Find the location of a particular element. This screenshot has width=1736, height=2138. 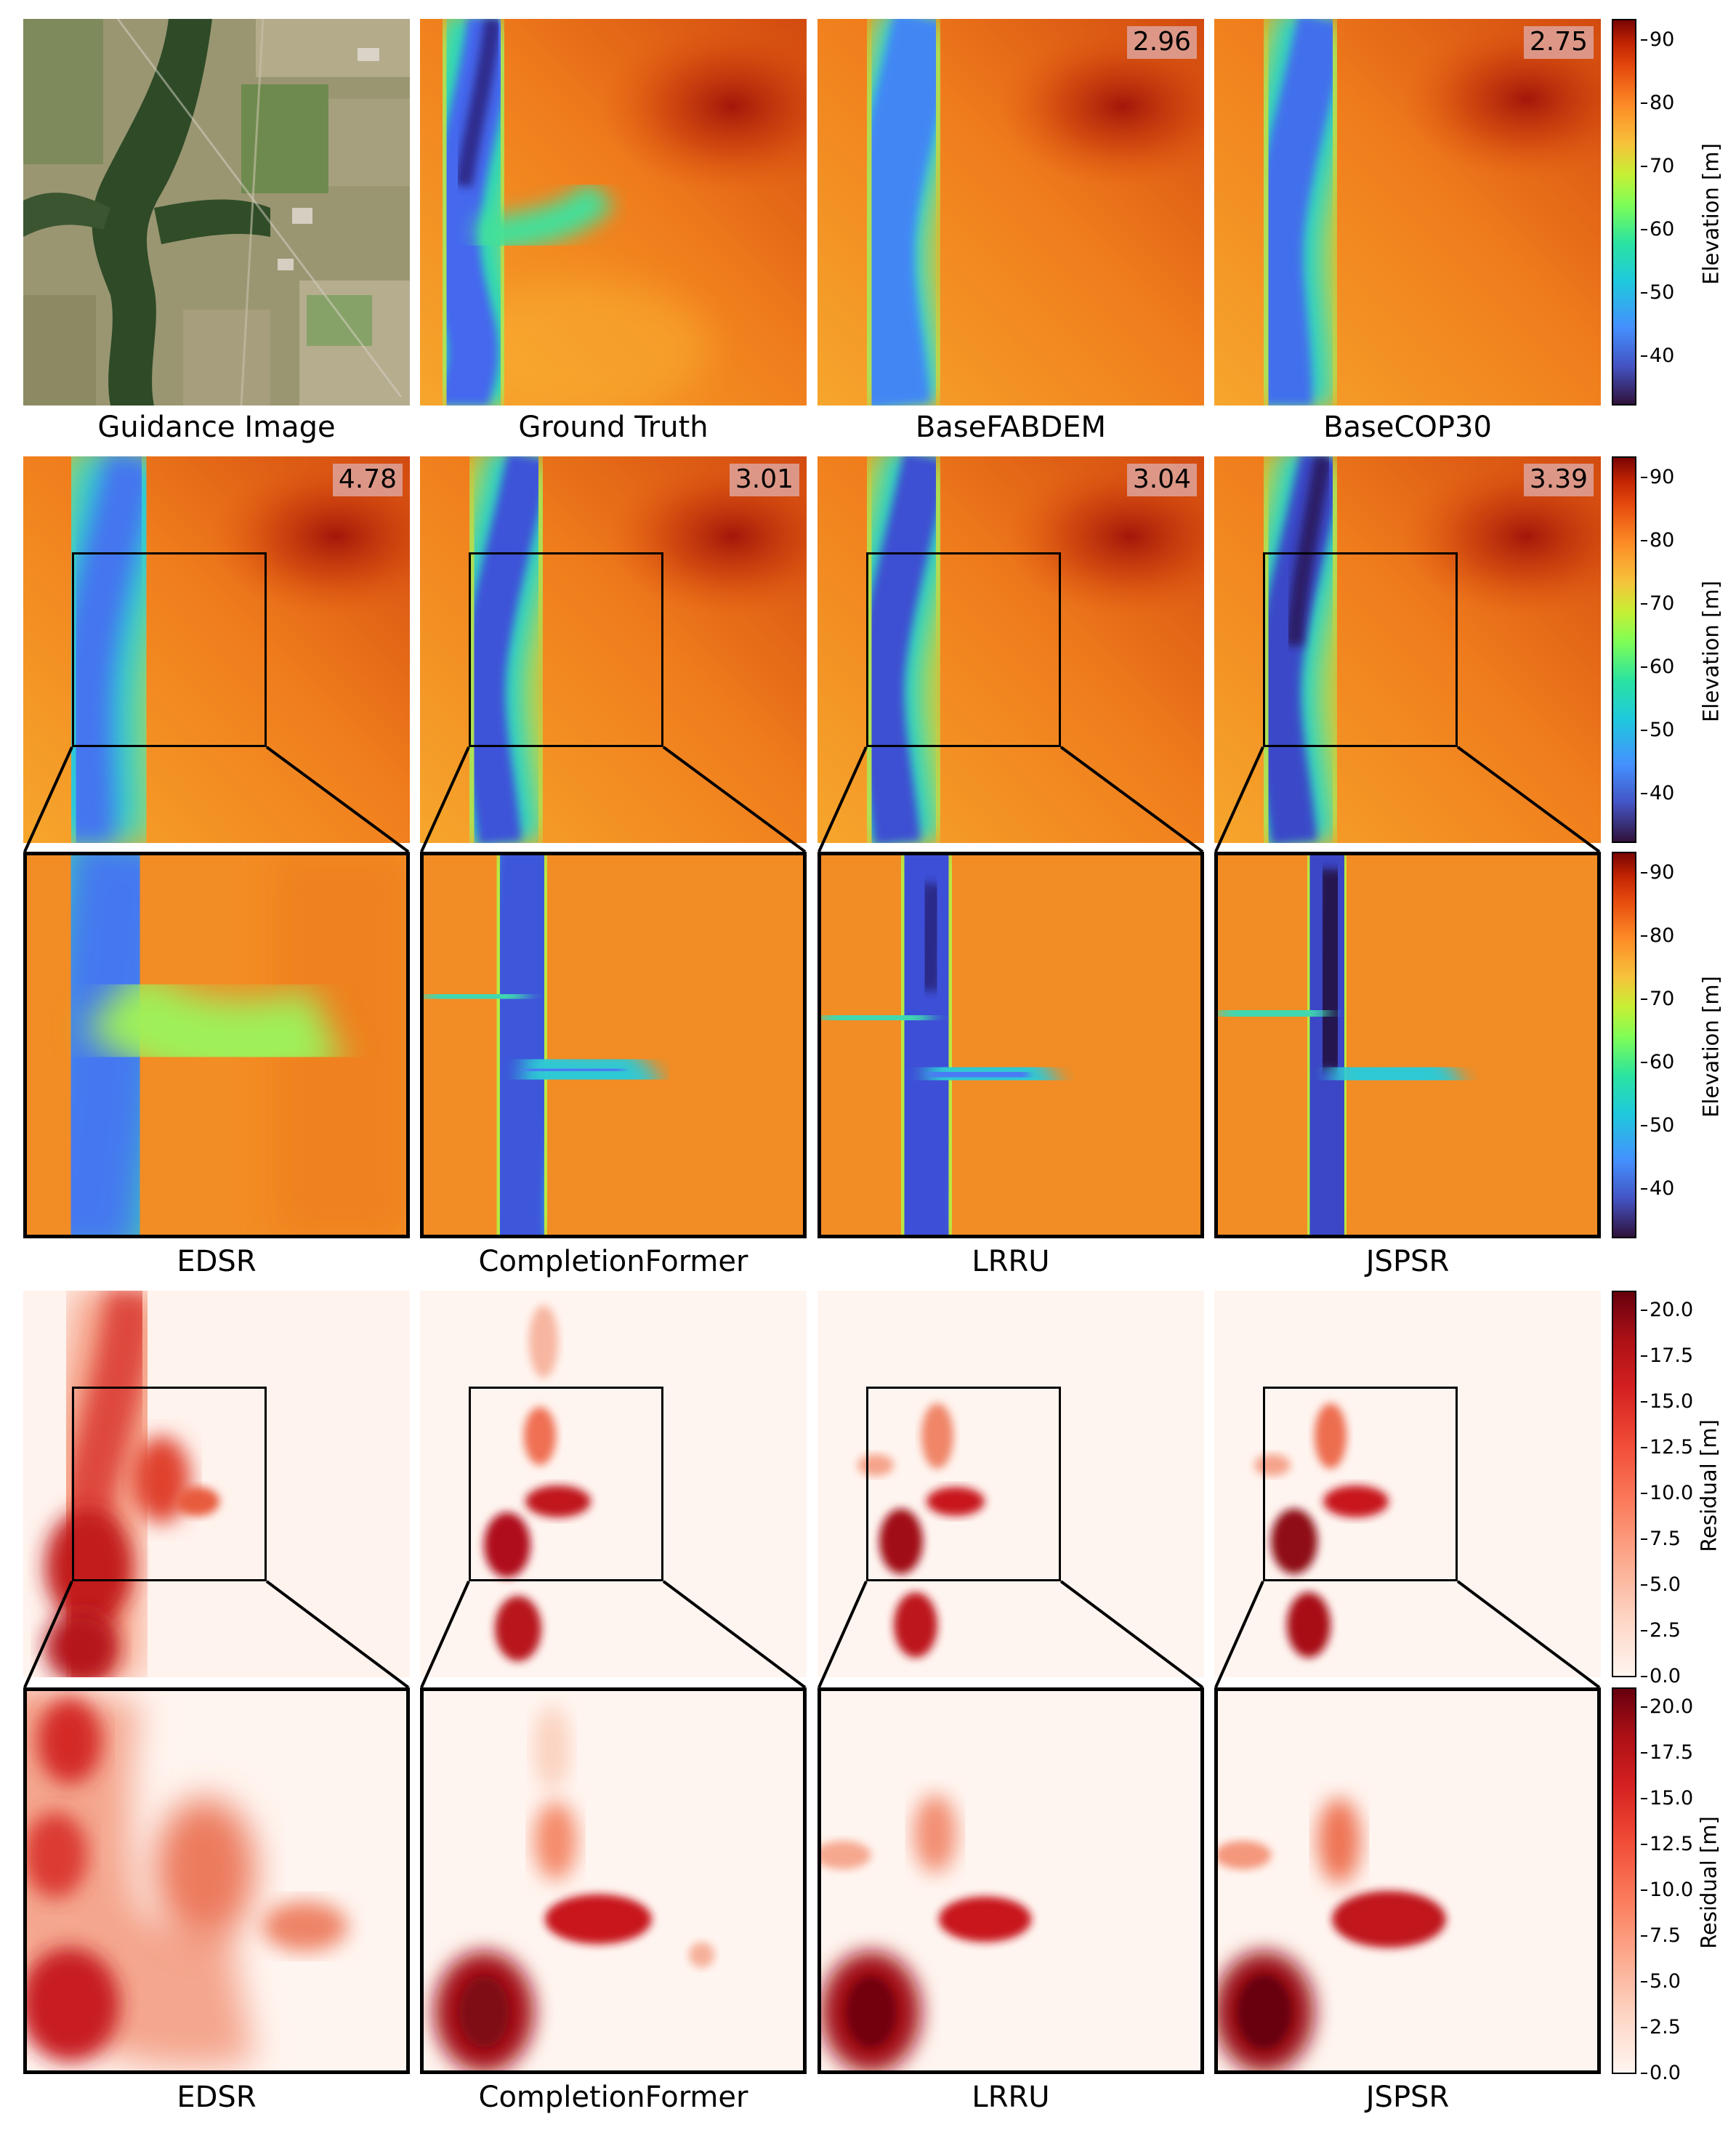

guidance-image is located at coordinates (216, 213).